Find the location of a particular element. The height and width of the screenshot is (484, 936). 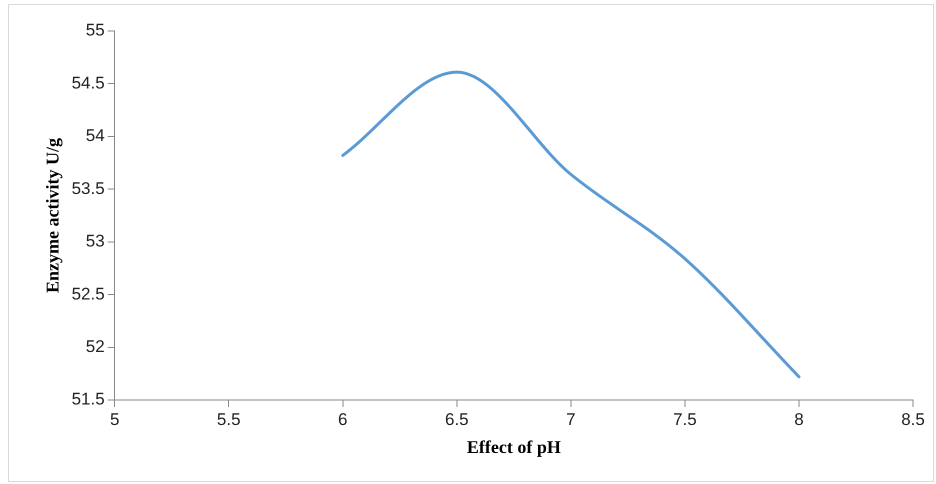

x-axis-title: Effect of pH is located at coordinates (513, 446).